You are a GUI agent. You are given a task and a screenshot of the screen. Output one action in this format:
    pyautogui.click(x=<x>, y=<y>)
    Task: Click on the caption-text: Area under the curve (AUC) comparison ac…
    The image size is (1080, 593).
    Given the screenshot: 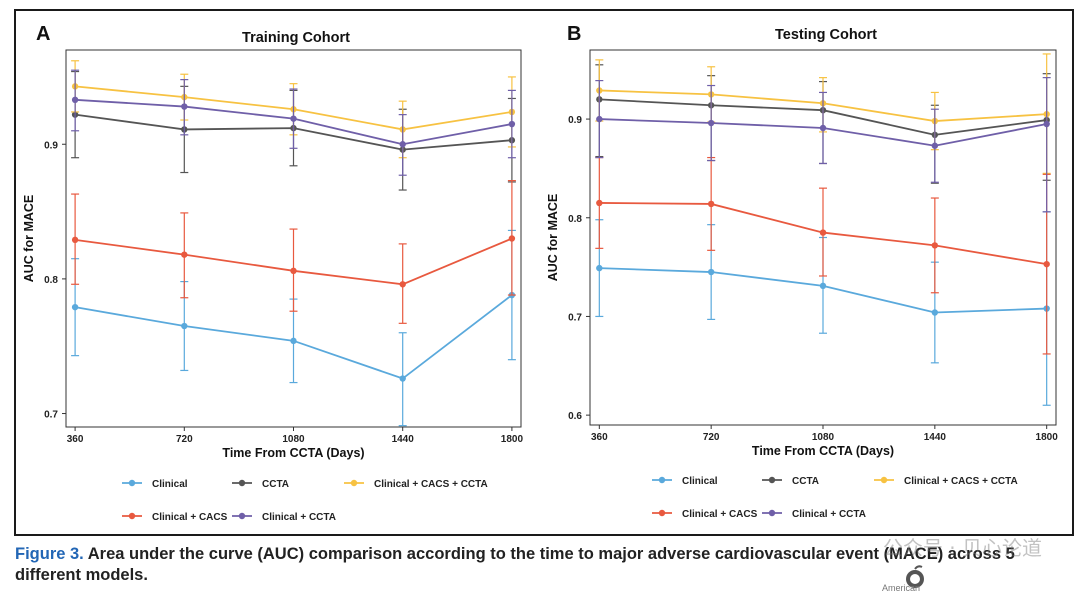 What is the action you would take?
    pyautogui.click(x=515, y=564)
    